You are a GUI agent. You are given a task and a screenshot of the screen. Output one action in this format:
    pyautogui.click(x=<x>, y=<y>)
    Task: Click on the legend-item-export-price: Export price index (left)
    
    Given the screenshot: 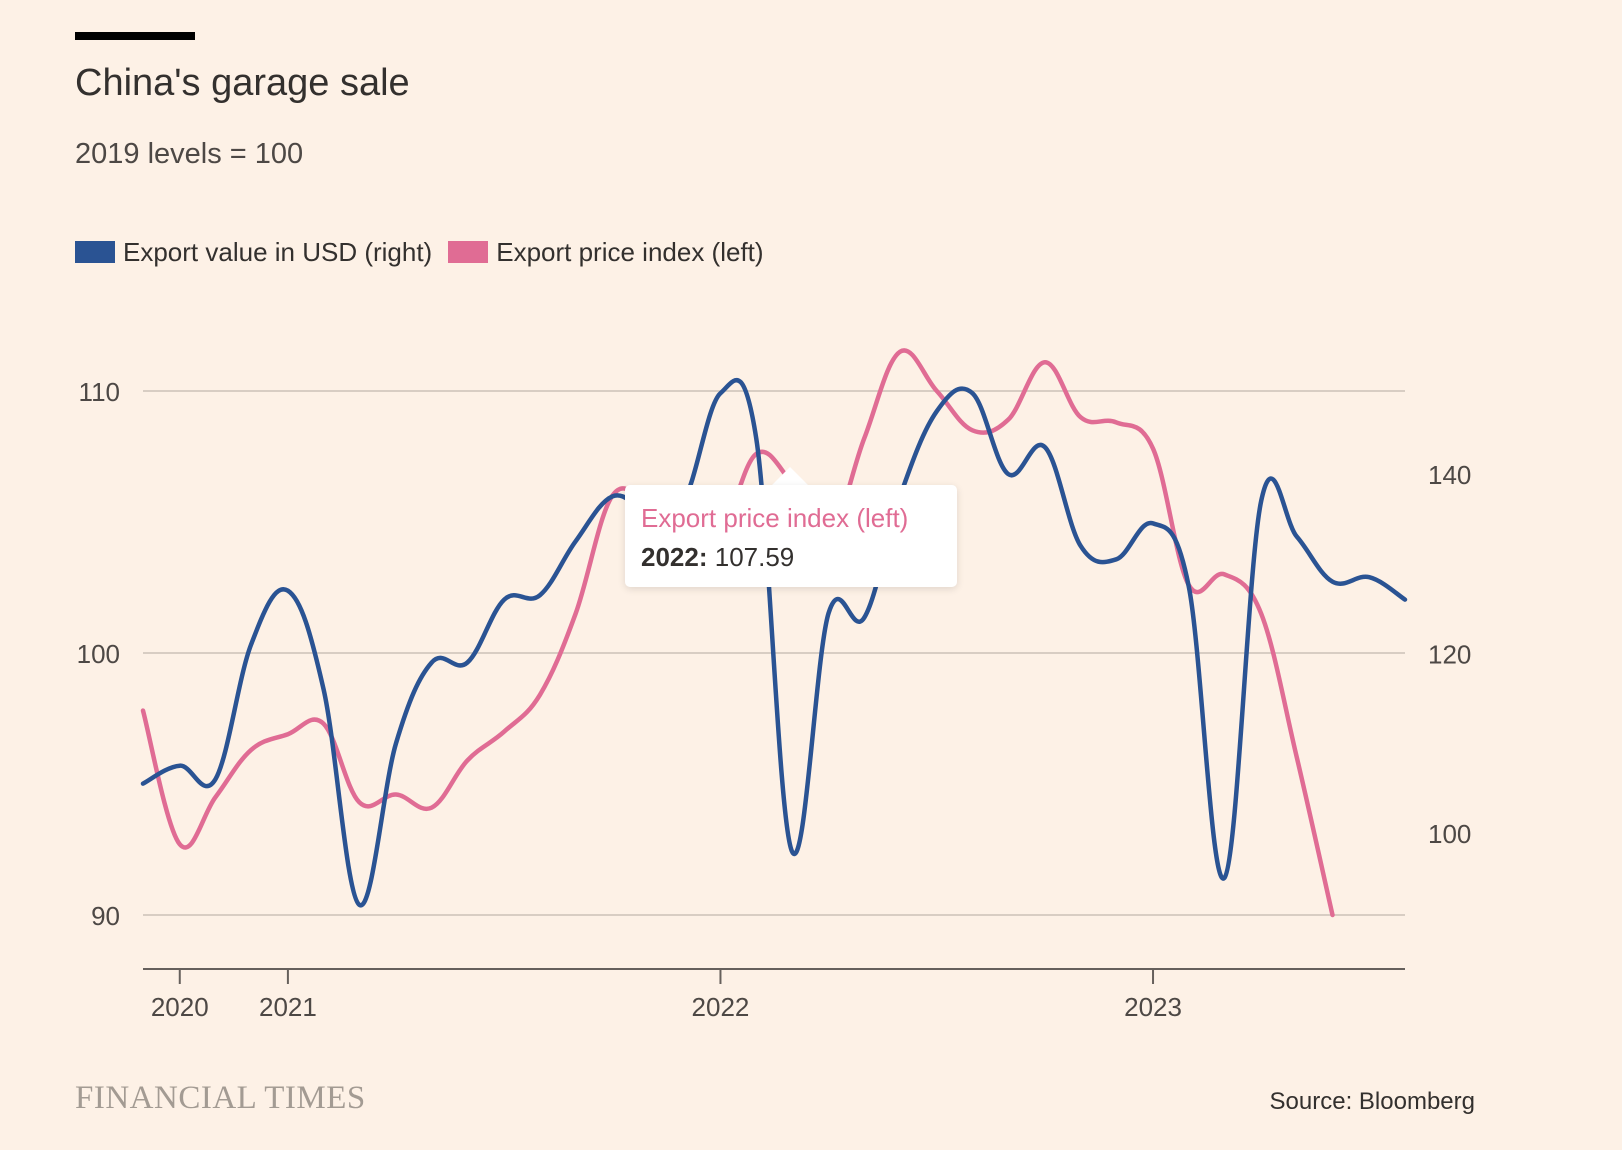 What is the action you would take?
    pyautogui.click(x=606, y=252)
    